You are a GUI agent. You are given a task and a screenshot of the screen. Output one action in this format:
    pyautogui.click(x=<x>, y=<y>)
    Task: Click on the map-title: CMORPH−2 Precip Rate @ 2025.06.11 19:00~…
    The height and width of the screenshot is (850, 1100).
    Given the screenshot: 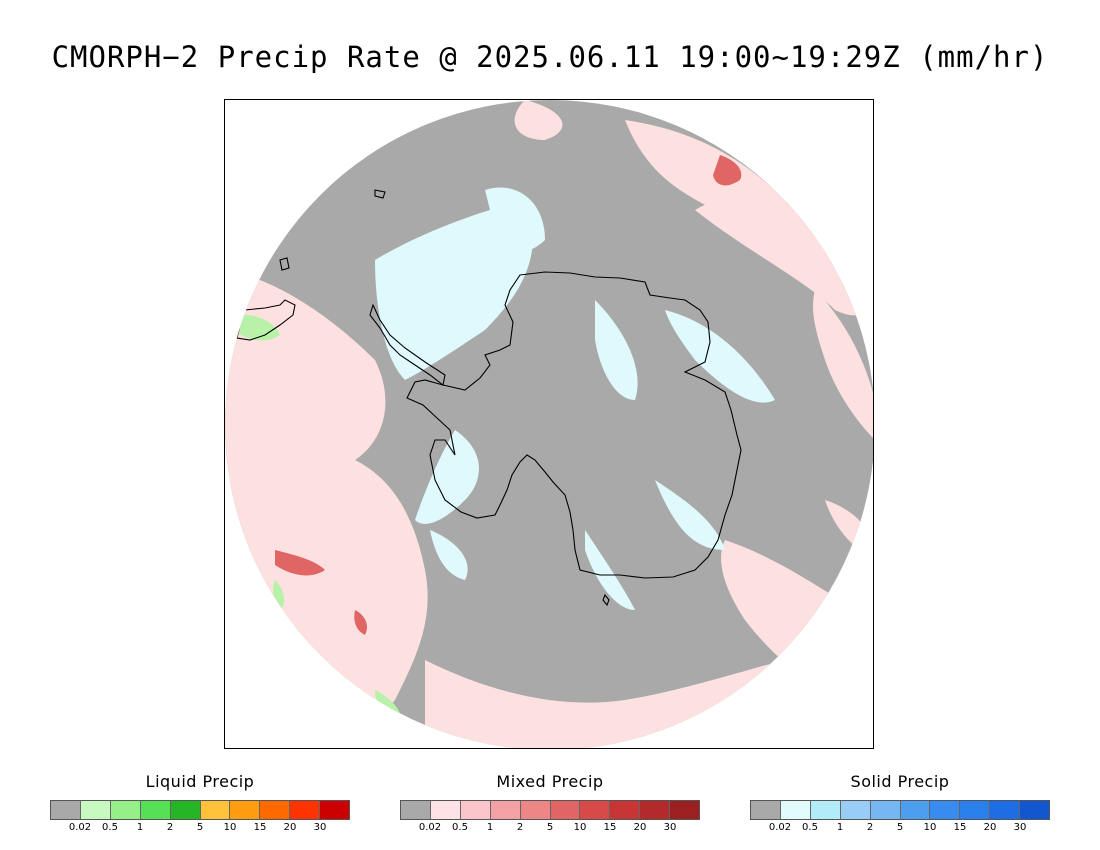 What is the action you would take?
    pyautogui.click(x=550, y=57)
    